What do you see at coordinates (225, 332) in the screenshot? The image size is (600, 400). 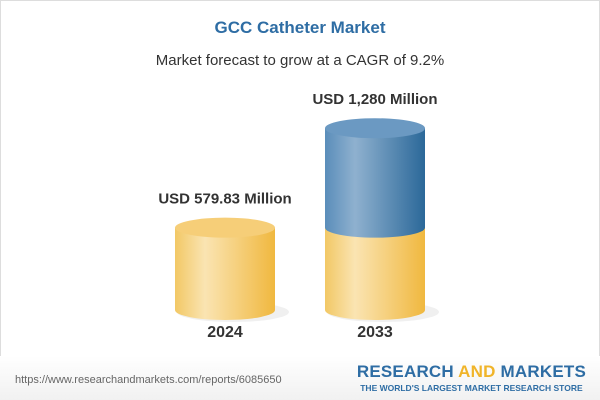 I see `category-label: 2024` at bounding box center [225, 332].